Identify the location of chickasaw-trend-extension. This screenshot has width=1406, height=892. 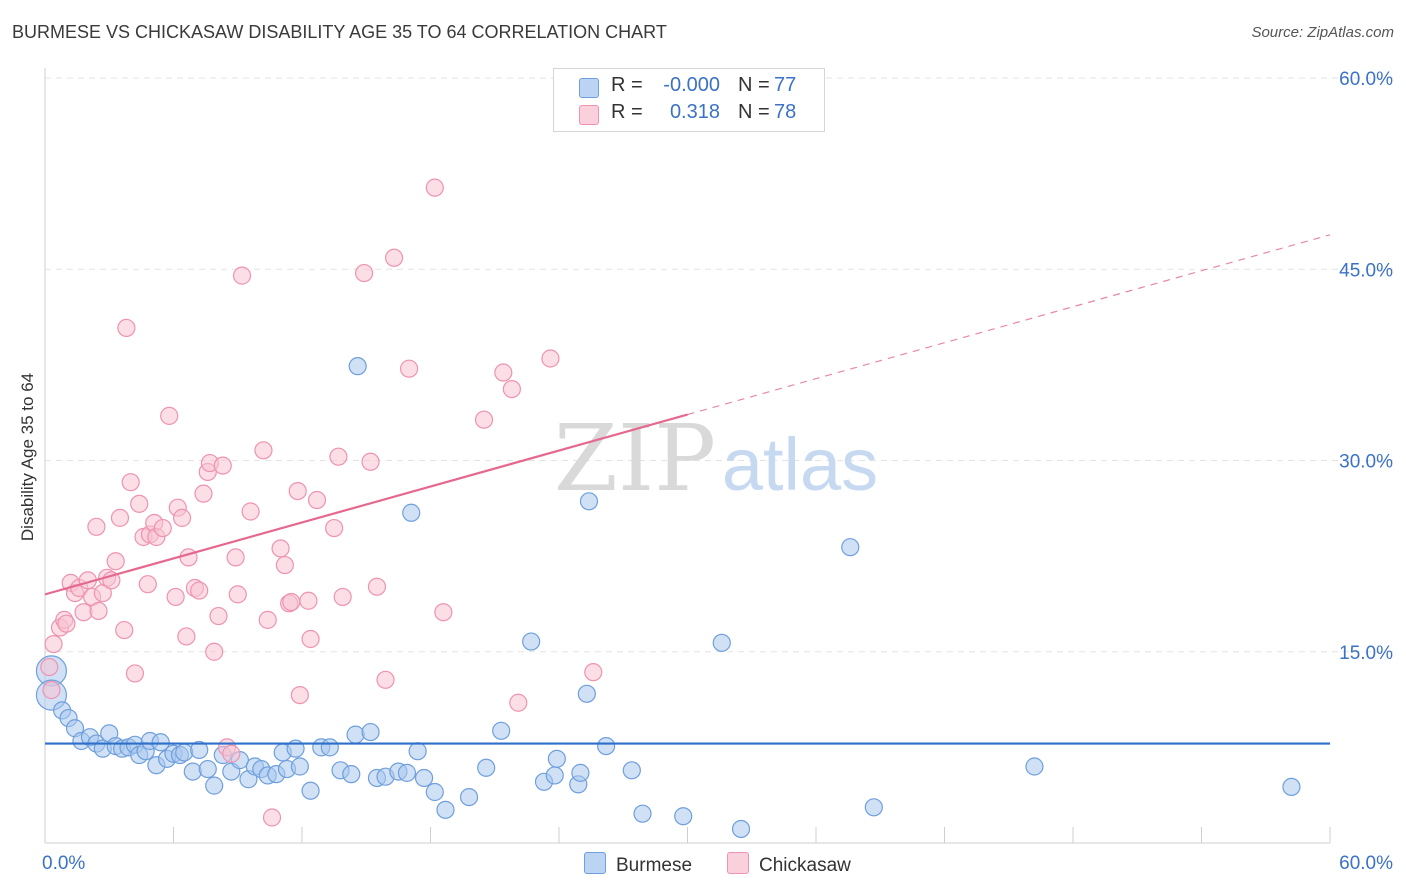
(1009, 325).